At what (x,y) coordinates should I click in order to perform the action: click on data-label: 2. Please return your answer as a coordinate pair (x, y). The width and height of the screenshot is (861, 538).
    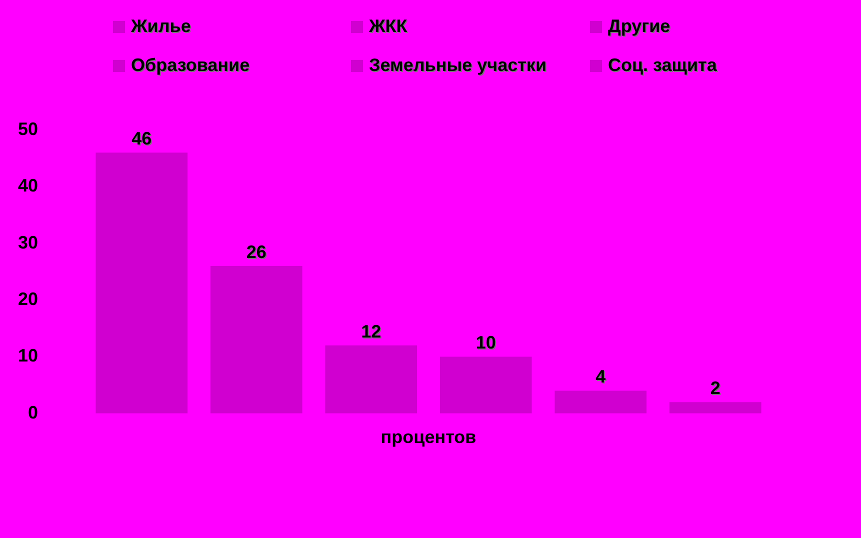
    Looking at the image, I should click on (716, 389).